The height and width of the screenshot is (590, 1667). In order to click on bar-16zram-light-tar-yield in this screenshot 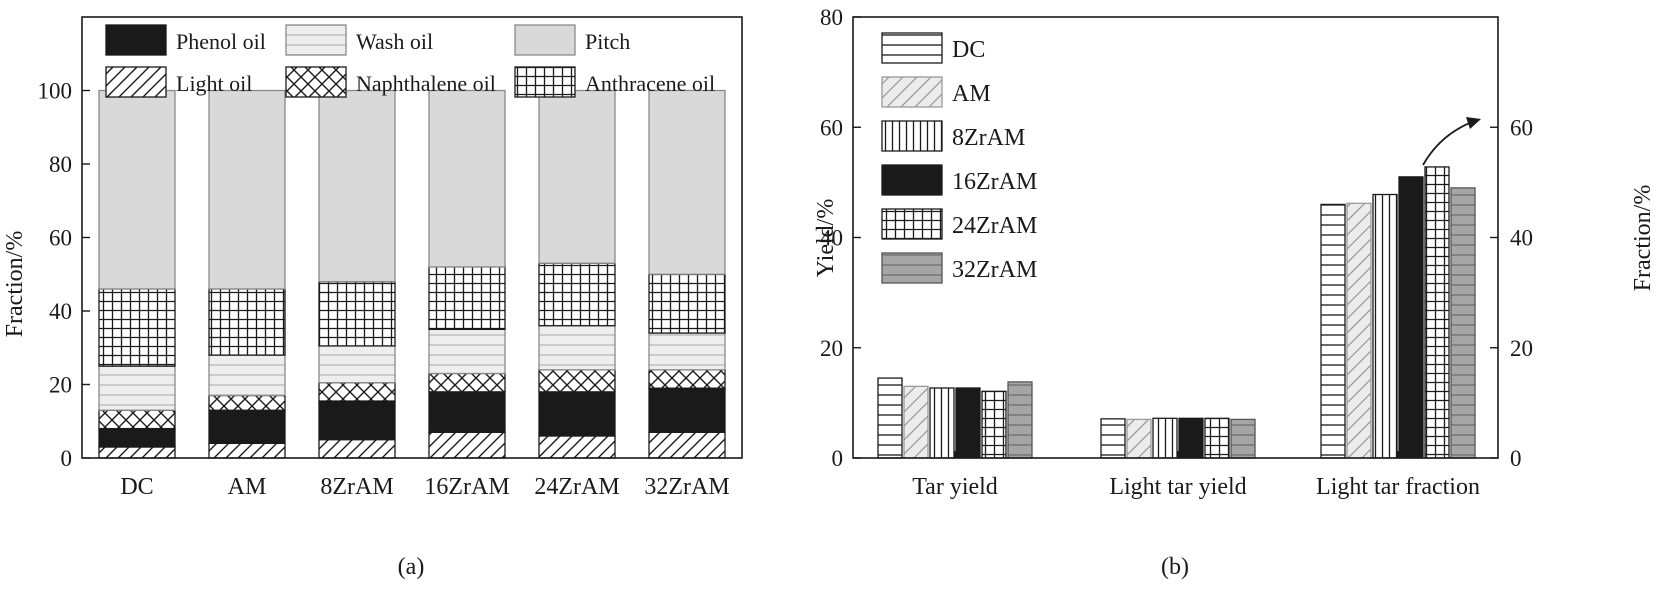, I will do `click(1191, 438)`.